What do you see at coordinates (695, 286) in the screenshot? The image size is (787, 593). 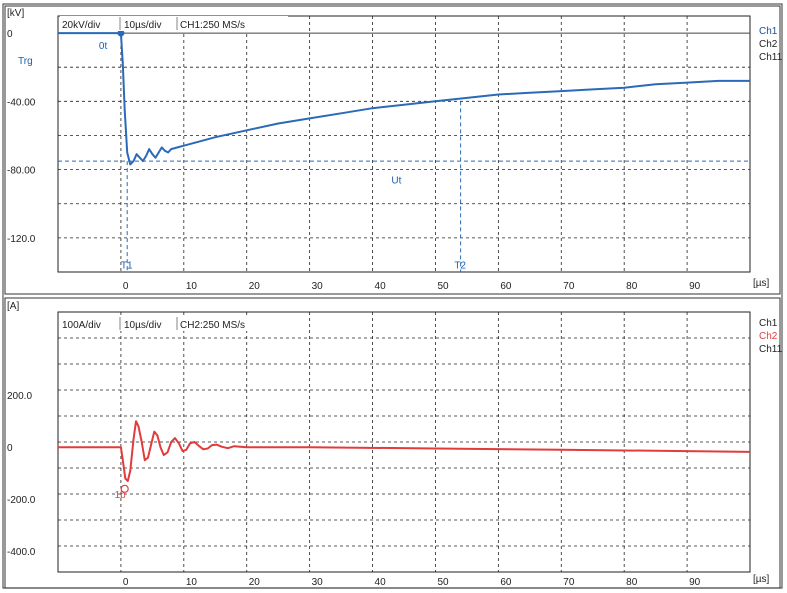 I see `voltage-x-tick-label: 90` at bounding box center [695, 286].